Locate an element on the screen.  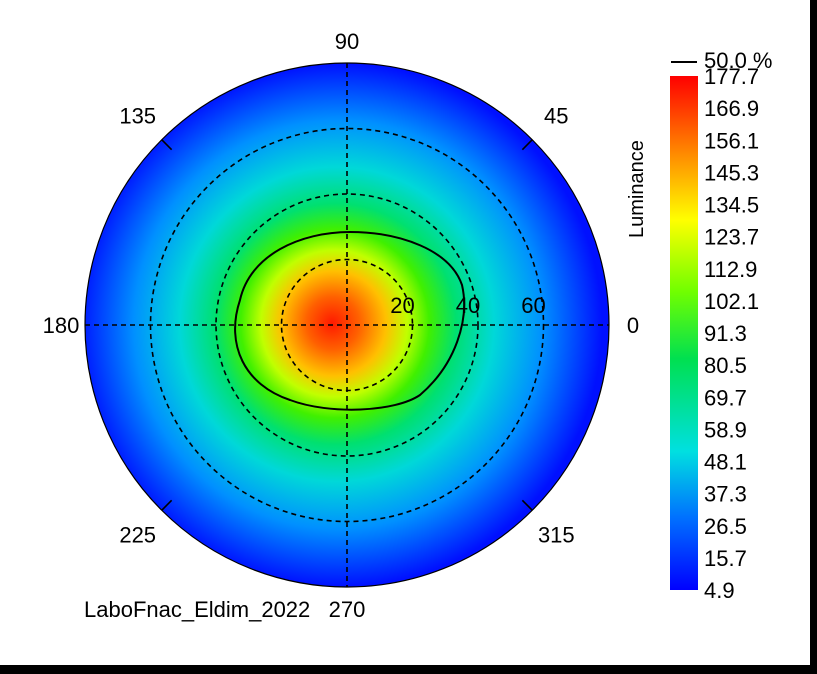
ring-labels: 20 40 60 is located at coordinates (467, 305).